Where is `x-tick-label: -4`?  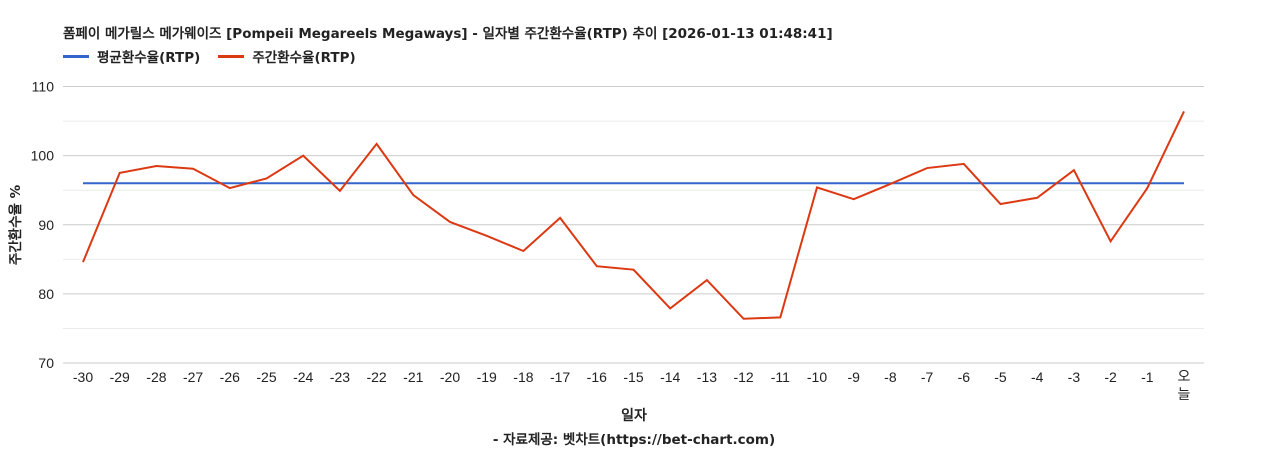
x-tick-label: -4 is located at coordinates (1037, 377).